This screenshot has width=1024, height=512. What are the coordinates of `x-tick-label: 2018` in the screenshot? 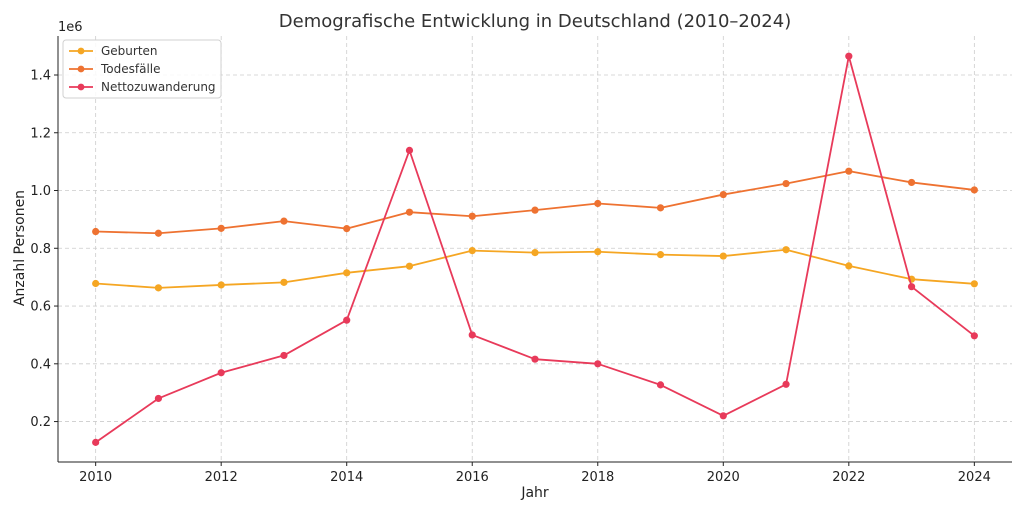 It's located at (597, 477).